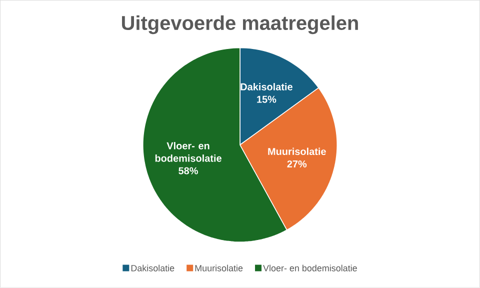 This screenshot has width=480, height=288. I want to click on slice-label: Muurisolatie, so click(297, 152).